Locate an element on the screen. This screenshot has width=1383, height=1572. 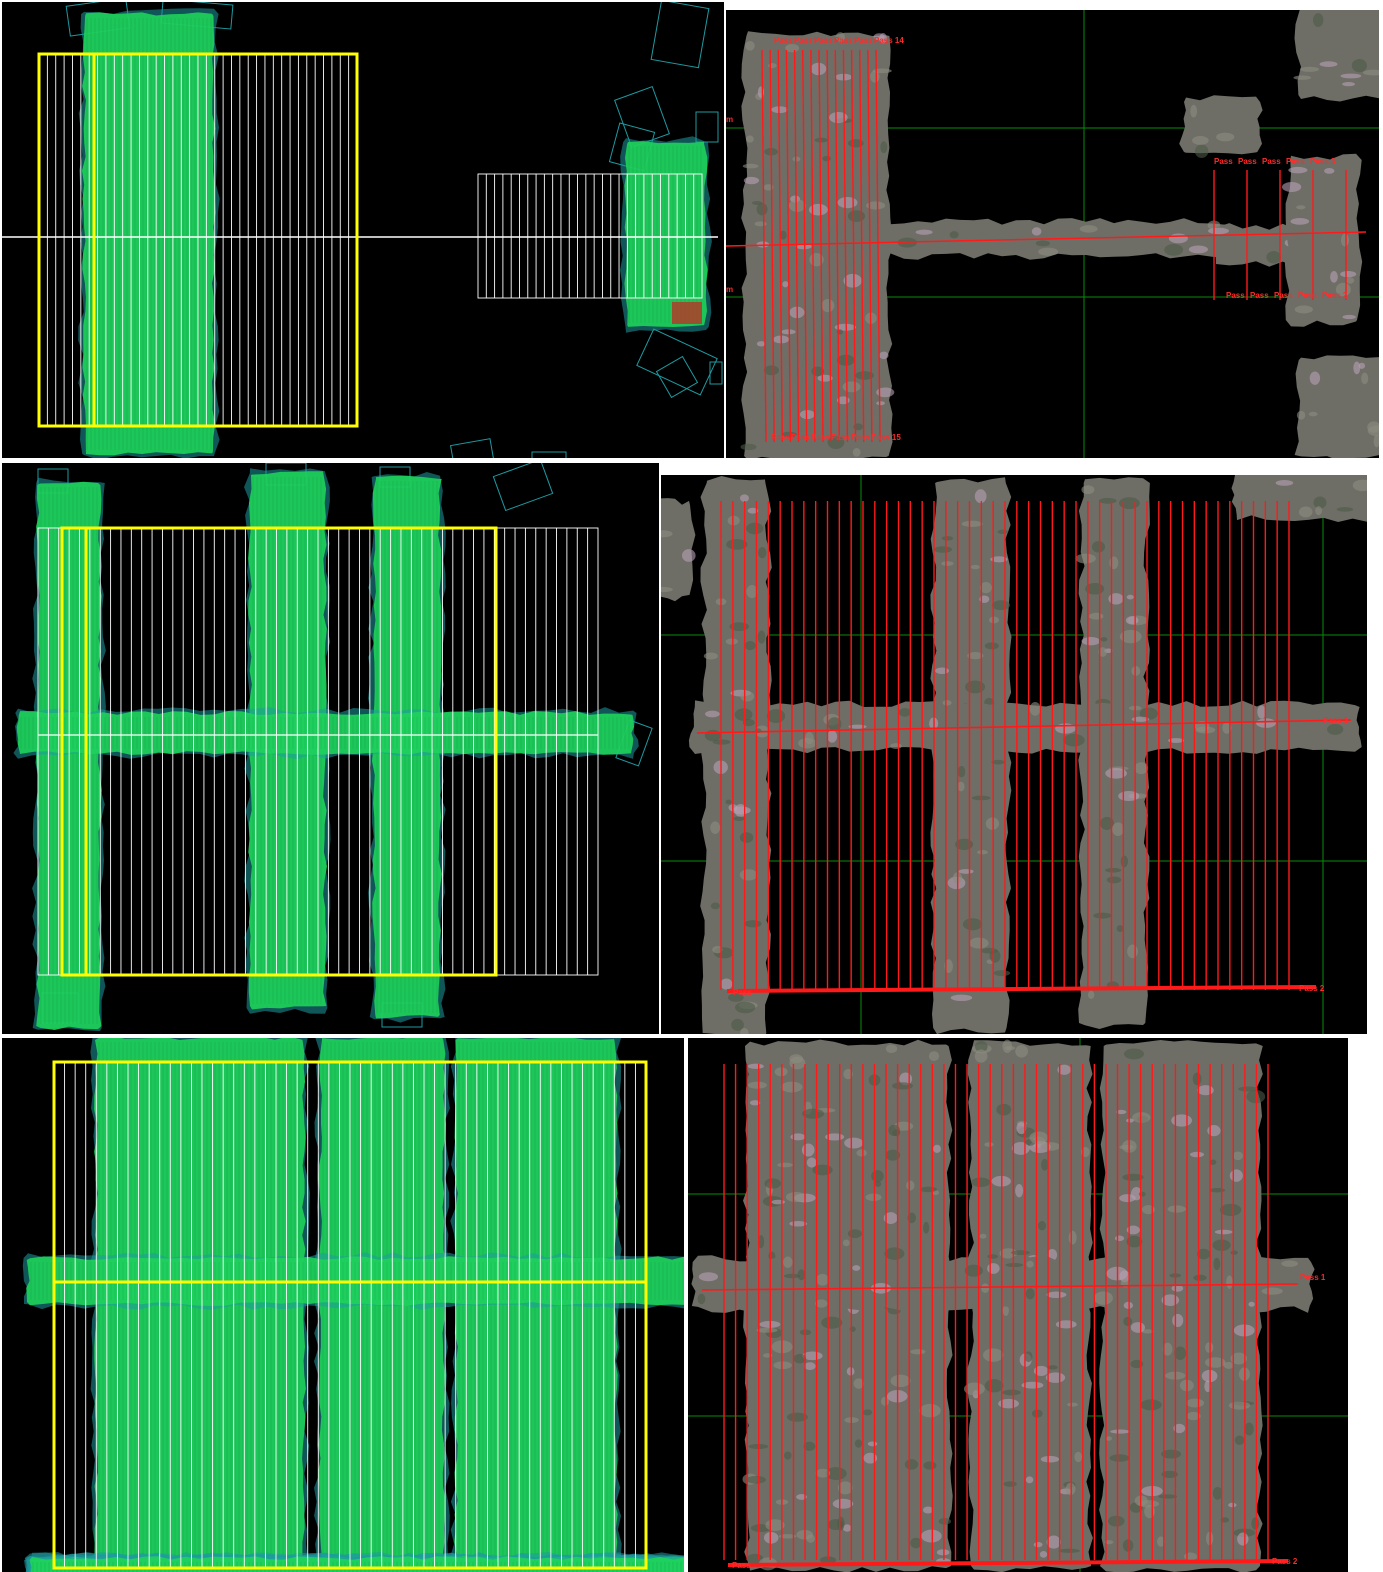
rejected-images-cluster is located at coordinates (687, 313).